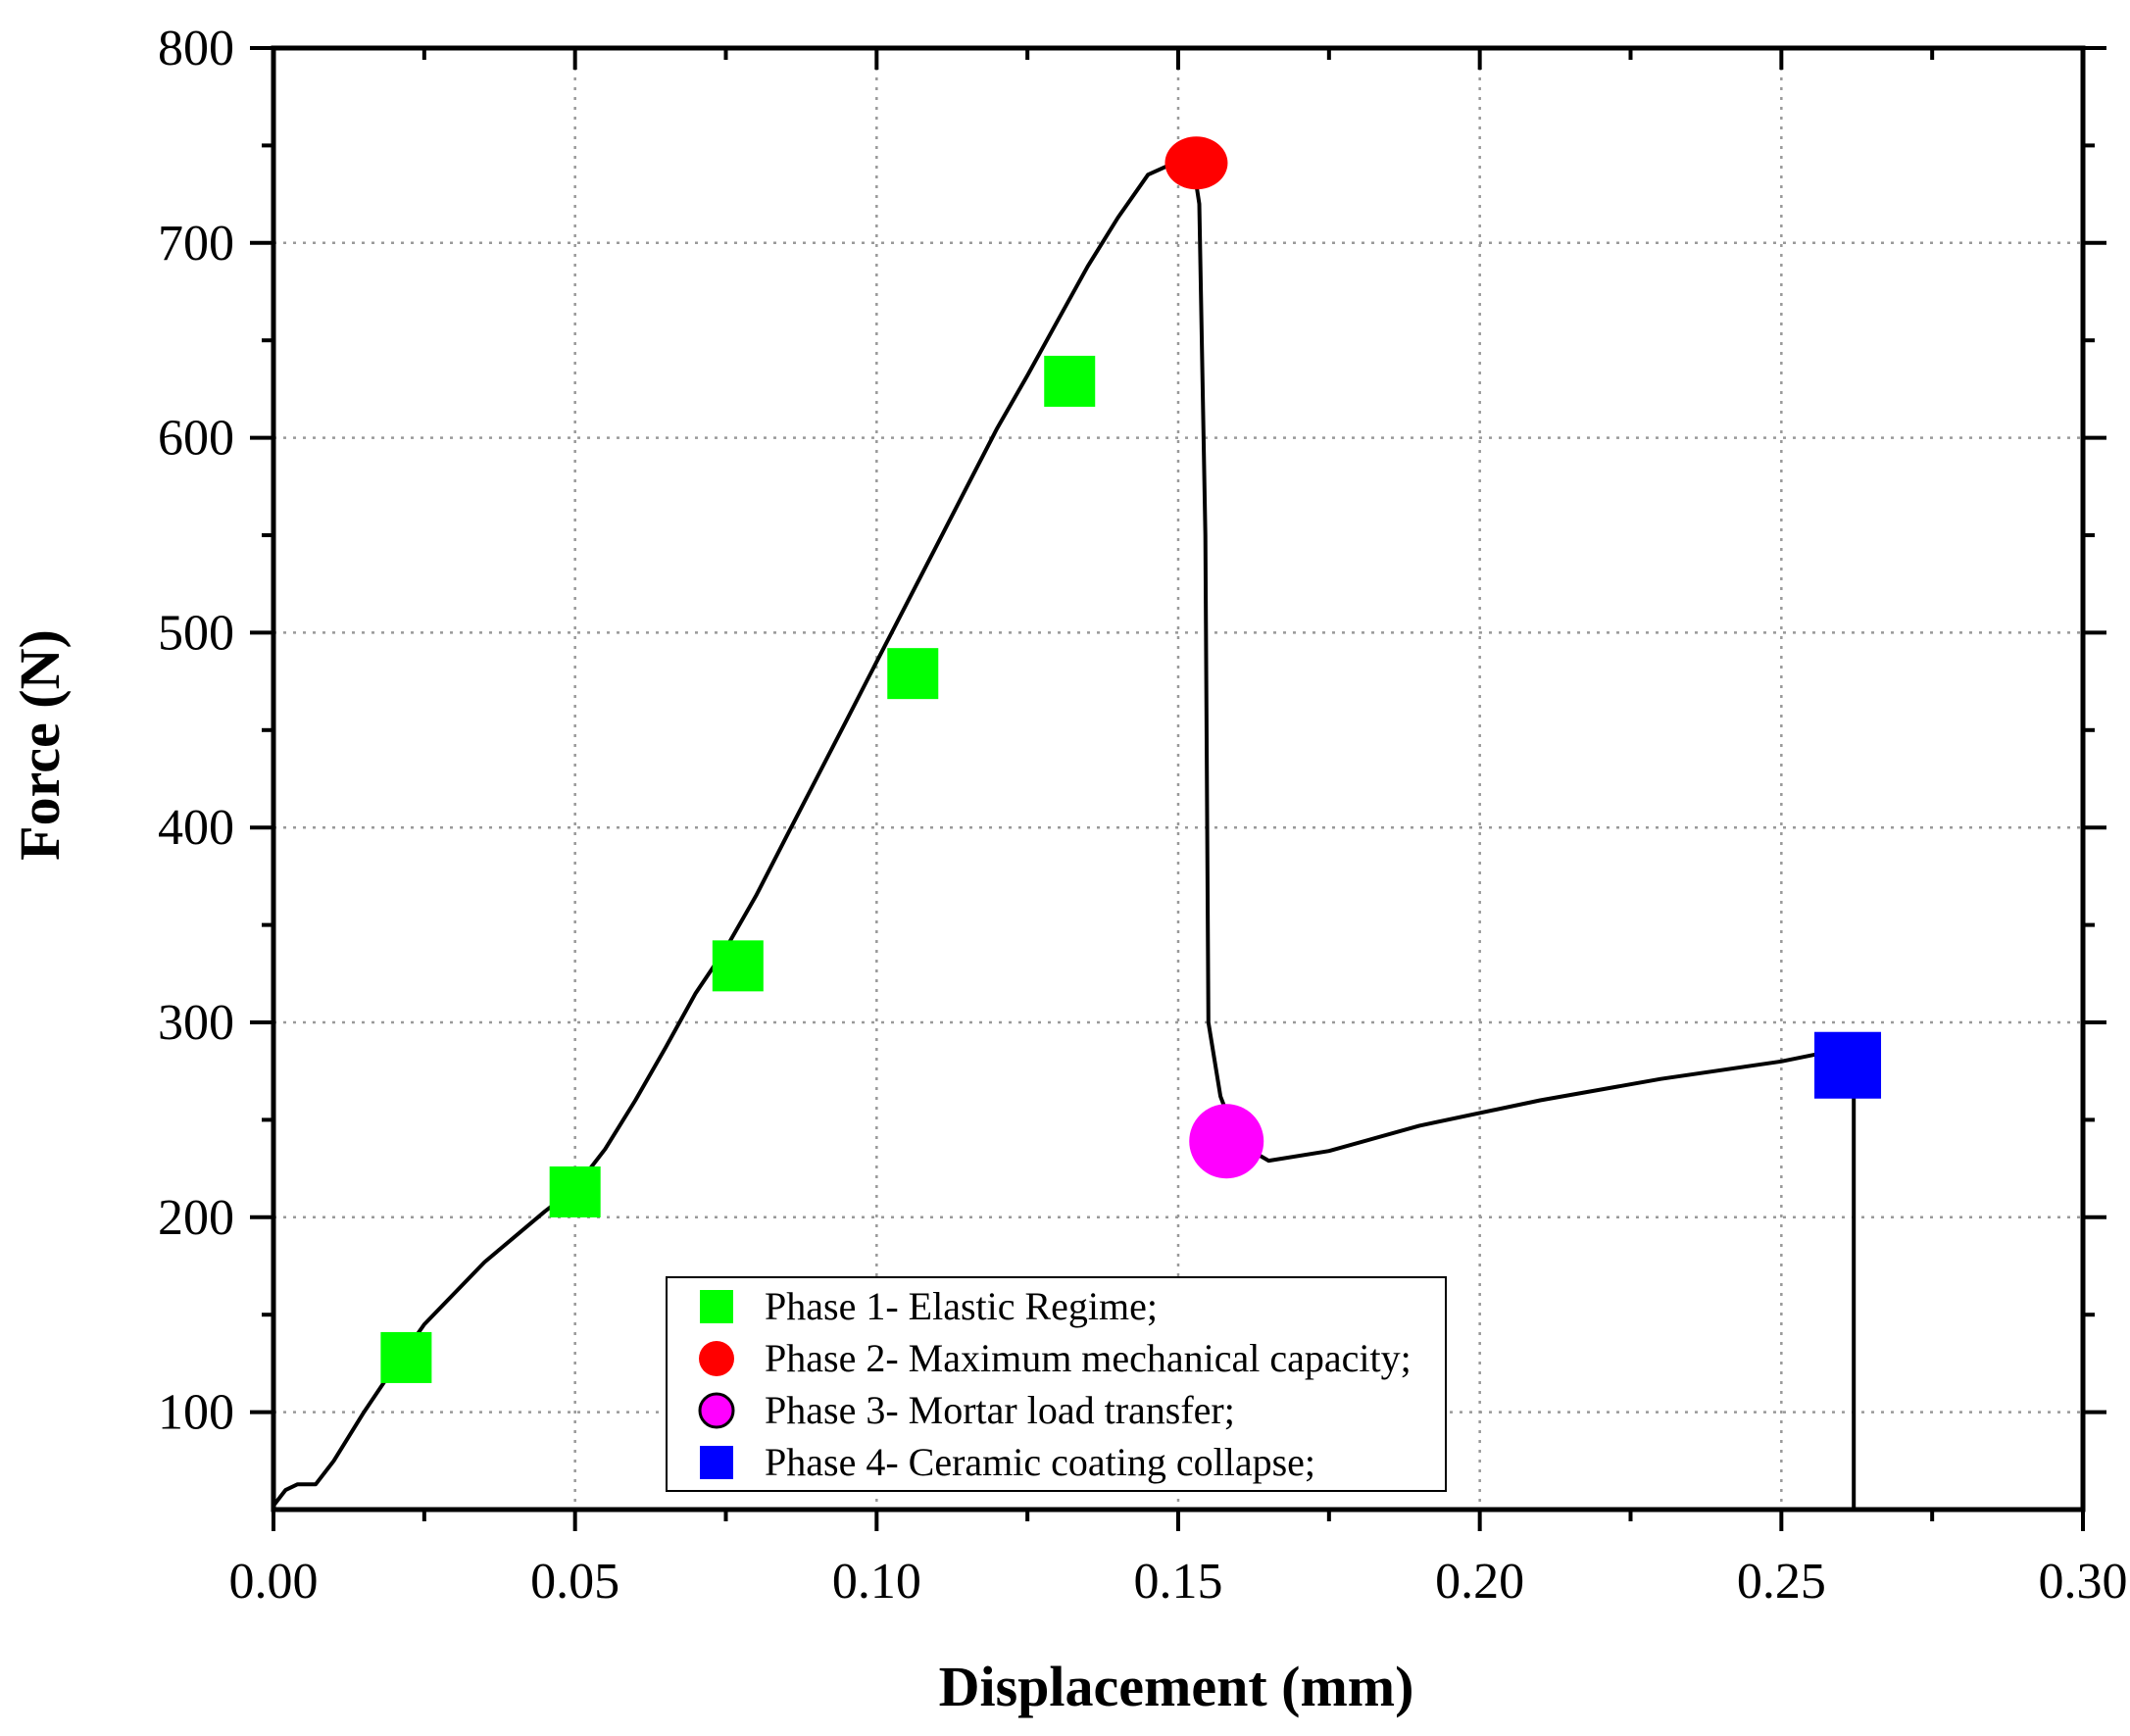 This screenshot has height=1736, width=2130. What do you see at coordinates (1848, 1065) in the screenshot?
I see `phase-4-marker` at bounding box center [1848, 1065].